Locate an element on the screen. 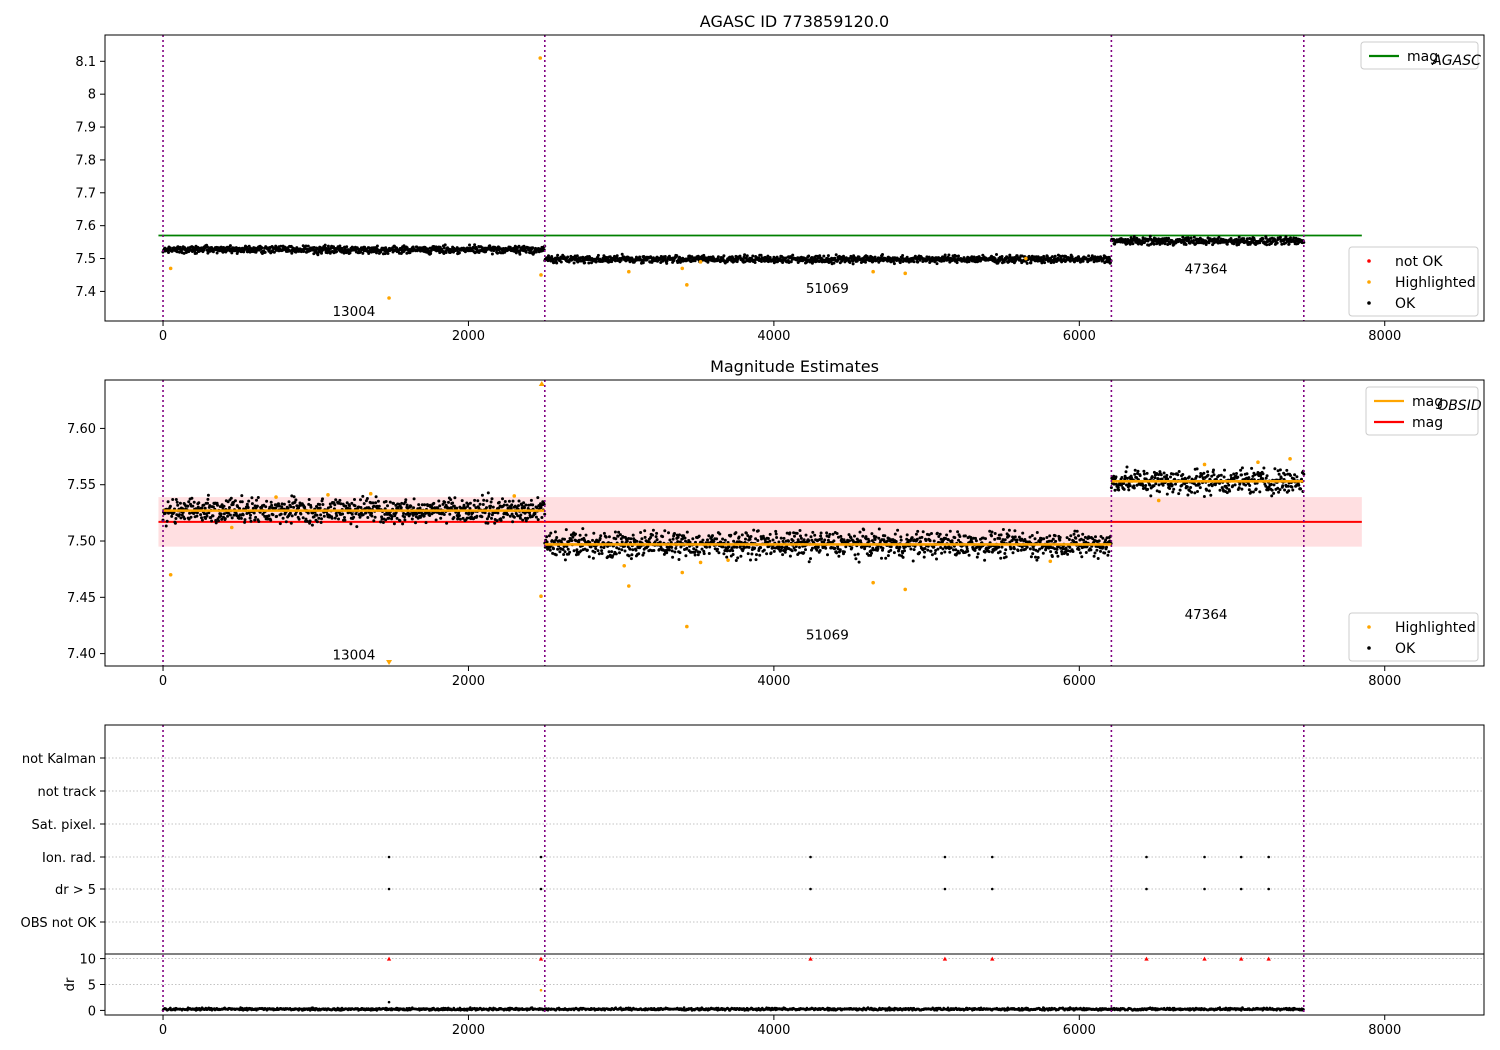 The width and height of the screenshot is (1500, 1050). obsid-label: 13004 is located at coordinates (353, 312).